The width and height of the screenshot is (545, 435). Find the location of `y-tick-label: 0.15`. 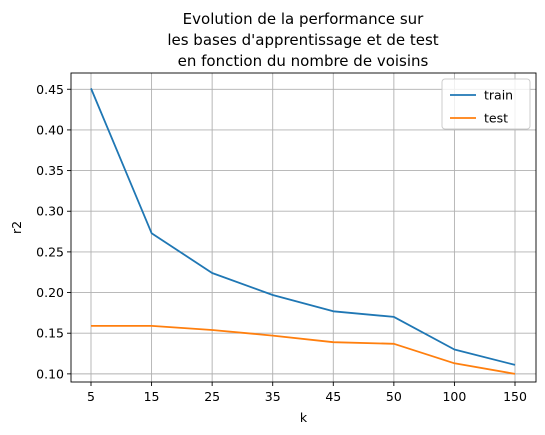

y-tick-label: 0.15 is located at coordinates (50, 333).